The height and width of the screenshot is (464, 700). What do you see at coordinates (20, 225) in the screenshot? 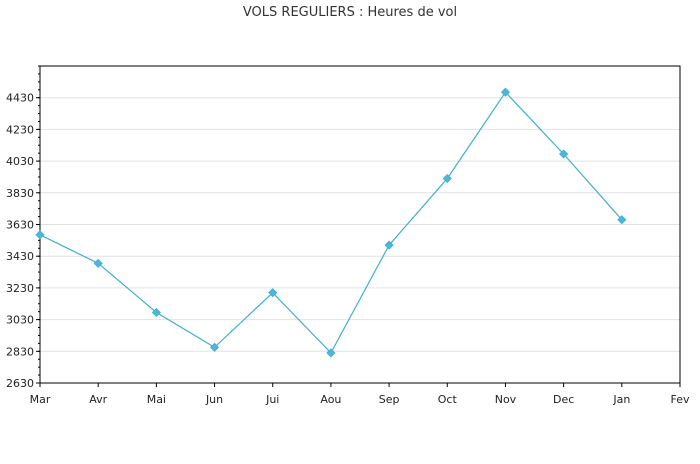
I see `y-tick-label: 3630` at bounding box center [20, 225].